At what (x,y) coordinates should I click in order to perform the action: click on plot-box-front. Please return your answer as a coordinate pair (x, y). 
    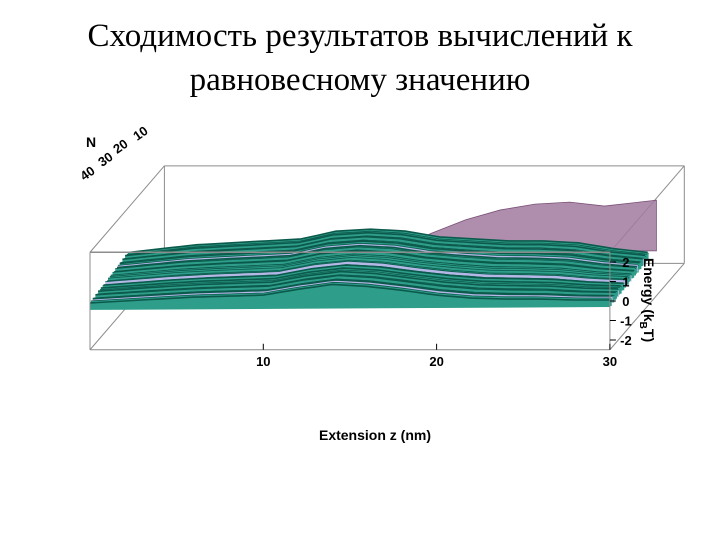
    Looking at the image, I should click on (350, 301).